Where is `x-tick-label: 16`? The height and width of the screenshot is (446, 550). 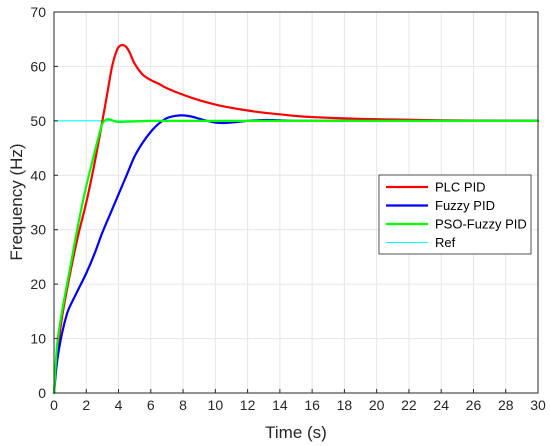 x-tick-label: 16 is located at coordinates (312, 405).